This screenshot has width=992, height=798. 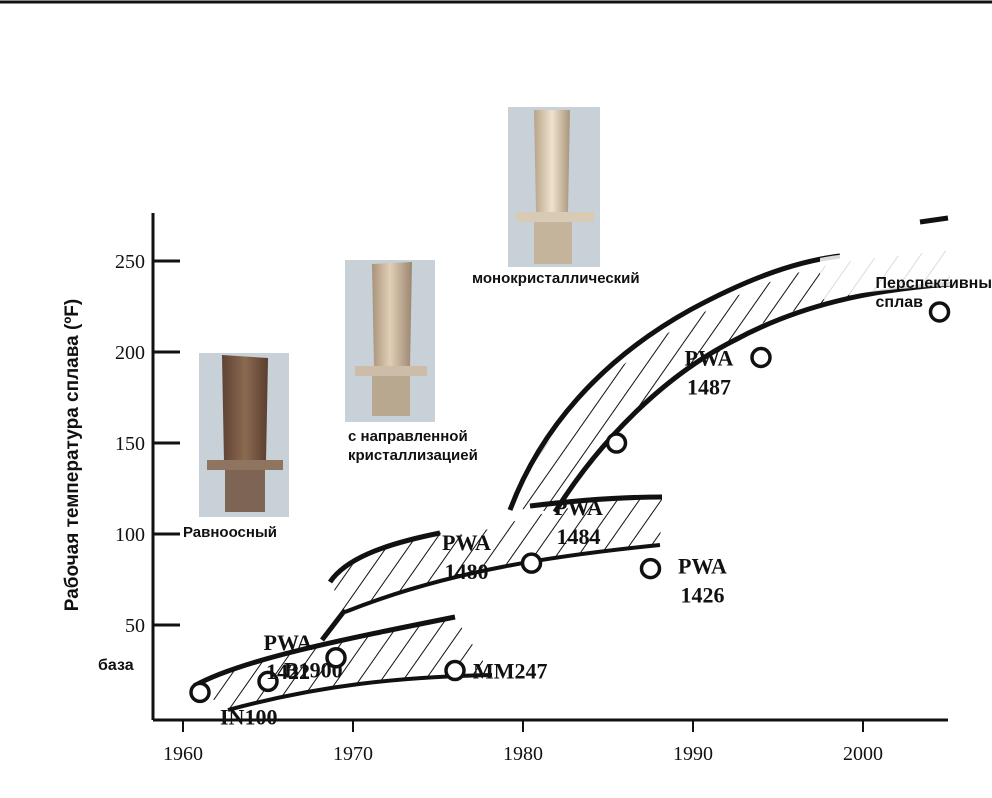 What do you see at coordinates (703, 595) in the screenshot?
I see `point-label-line2: 1426` at bounding box center [703, 595].